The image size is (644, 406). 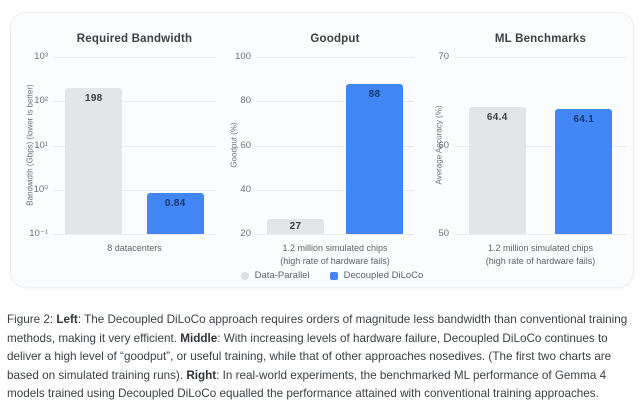 What do you see at coordinates (175, 204) in the screenshot?
I see `bar-value-label: 0.84` at bounding box center [175, 204].